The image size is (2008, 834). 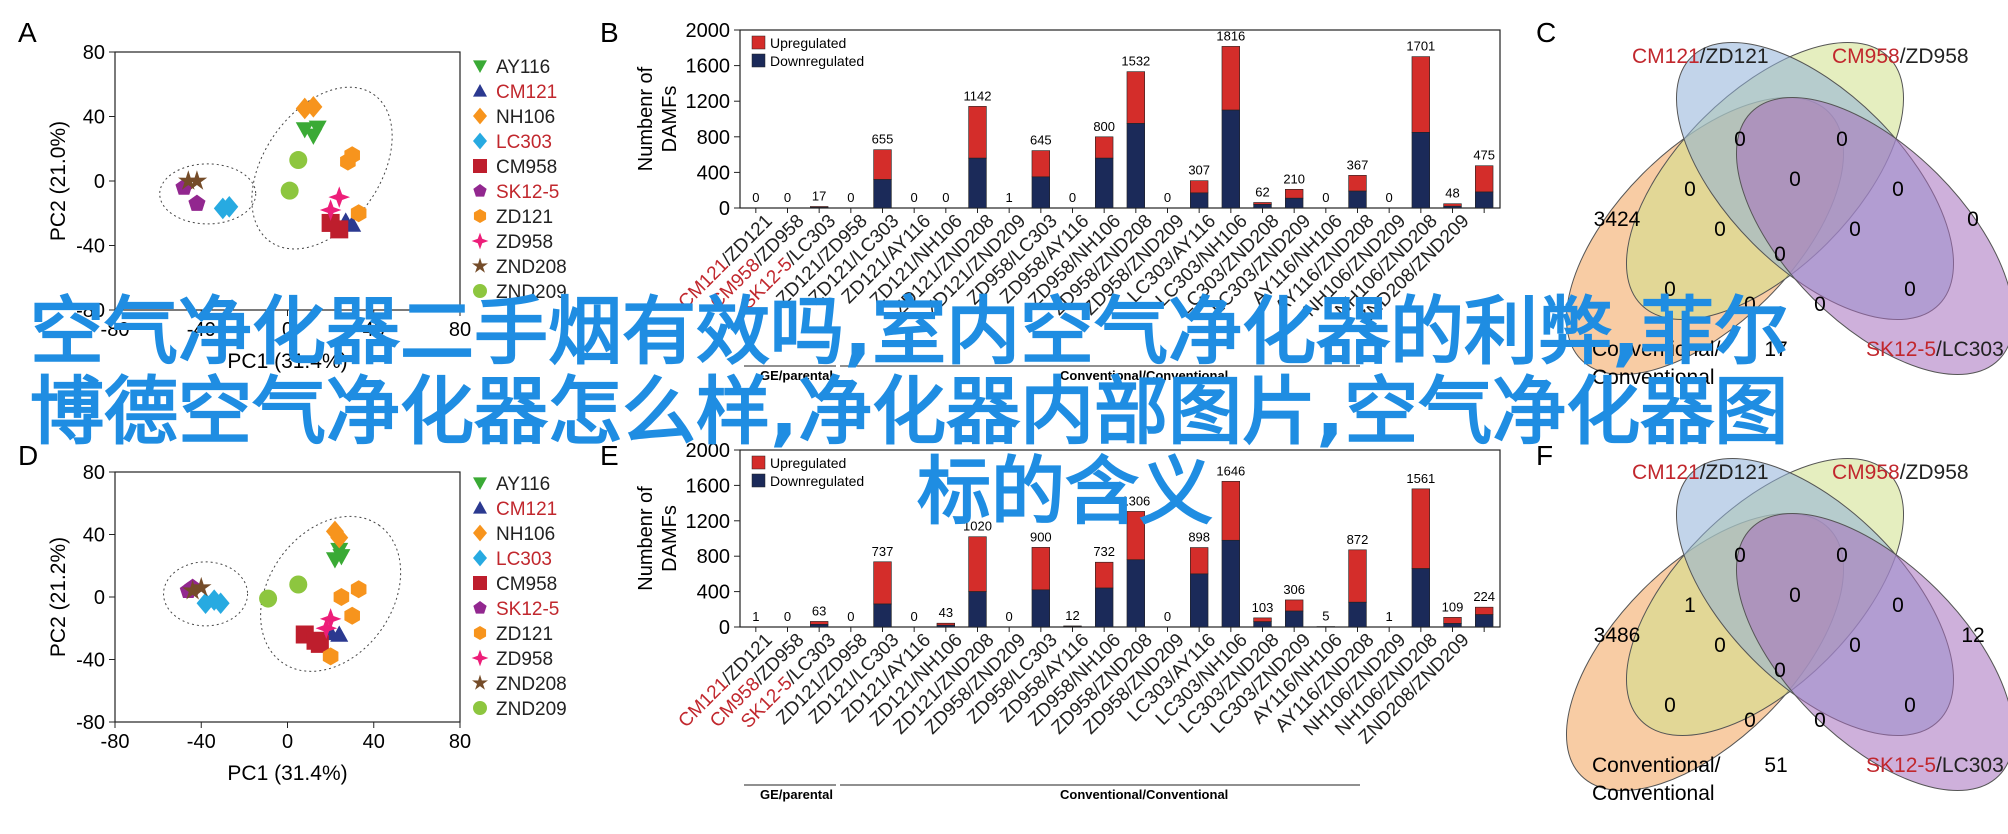 What do you see at coordinates (524, 659) in the screenshot?
I see `legend-label-zd958: ZD958` at bounding box center [524, 659].